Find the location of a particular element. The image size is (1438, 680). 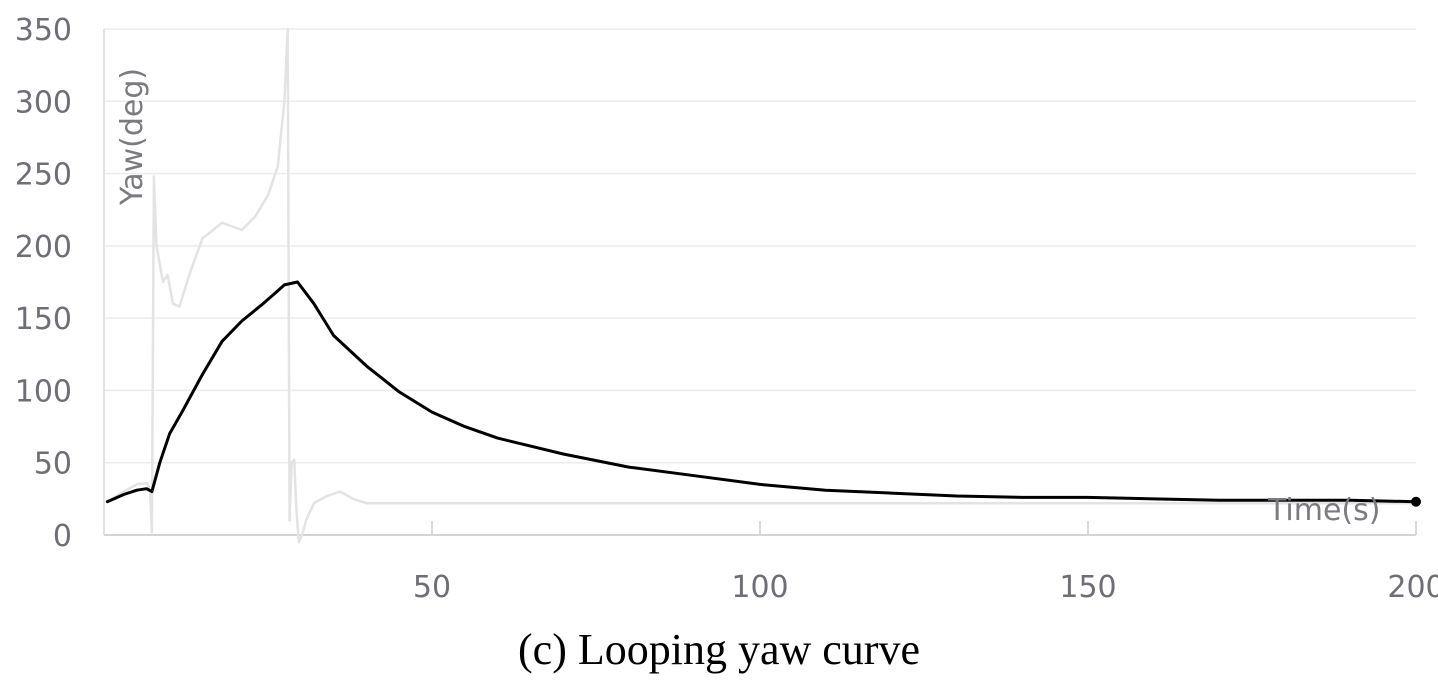

y-tick-label: 0 is located at coordinates (62, 536).